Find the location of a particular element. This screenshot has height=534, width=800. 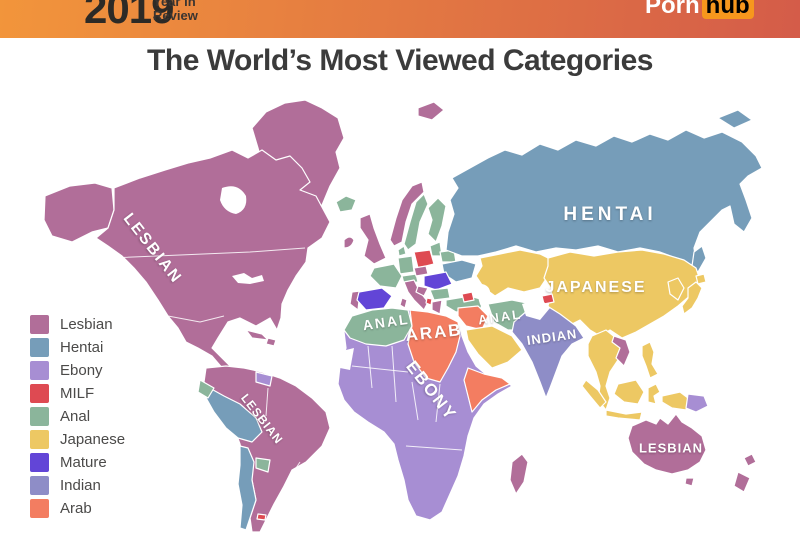

region-poland is located at coordinates (424, 259).